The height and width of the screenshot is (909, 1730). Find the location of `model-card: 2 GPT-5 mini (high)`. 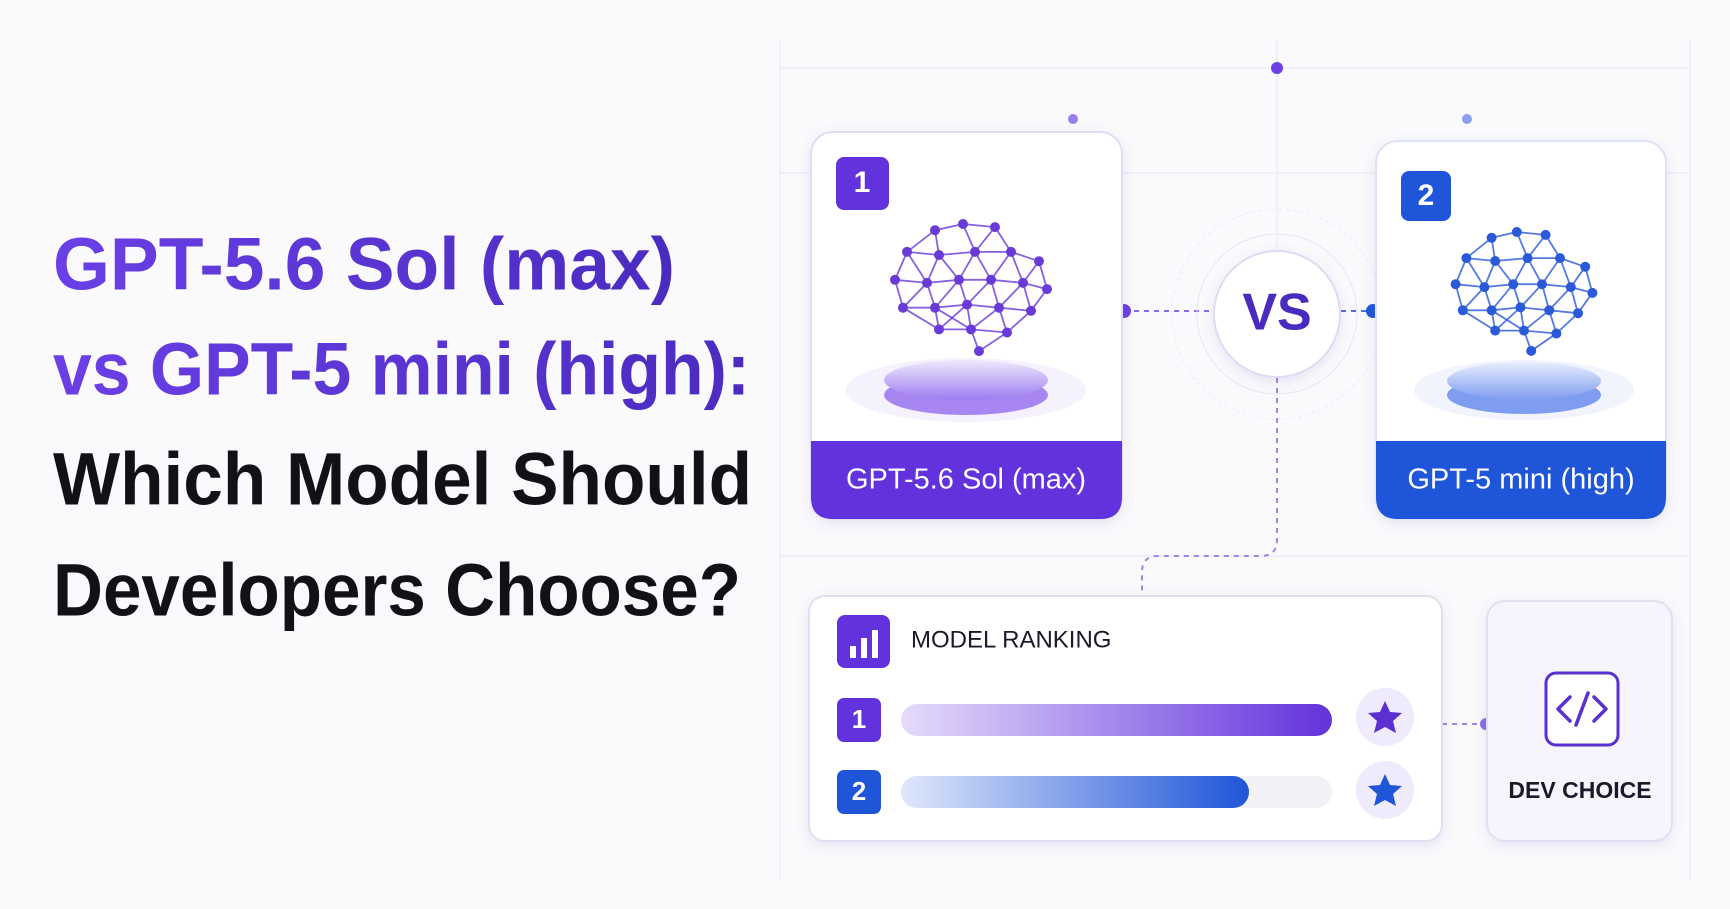

model-card: 2 GPT-5 mini (high) is located at coordinates (1521, 330).